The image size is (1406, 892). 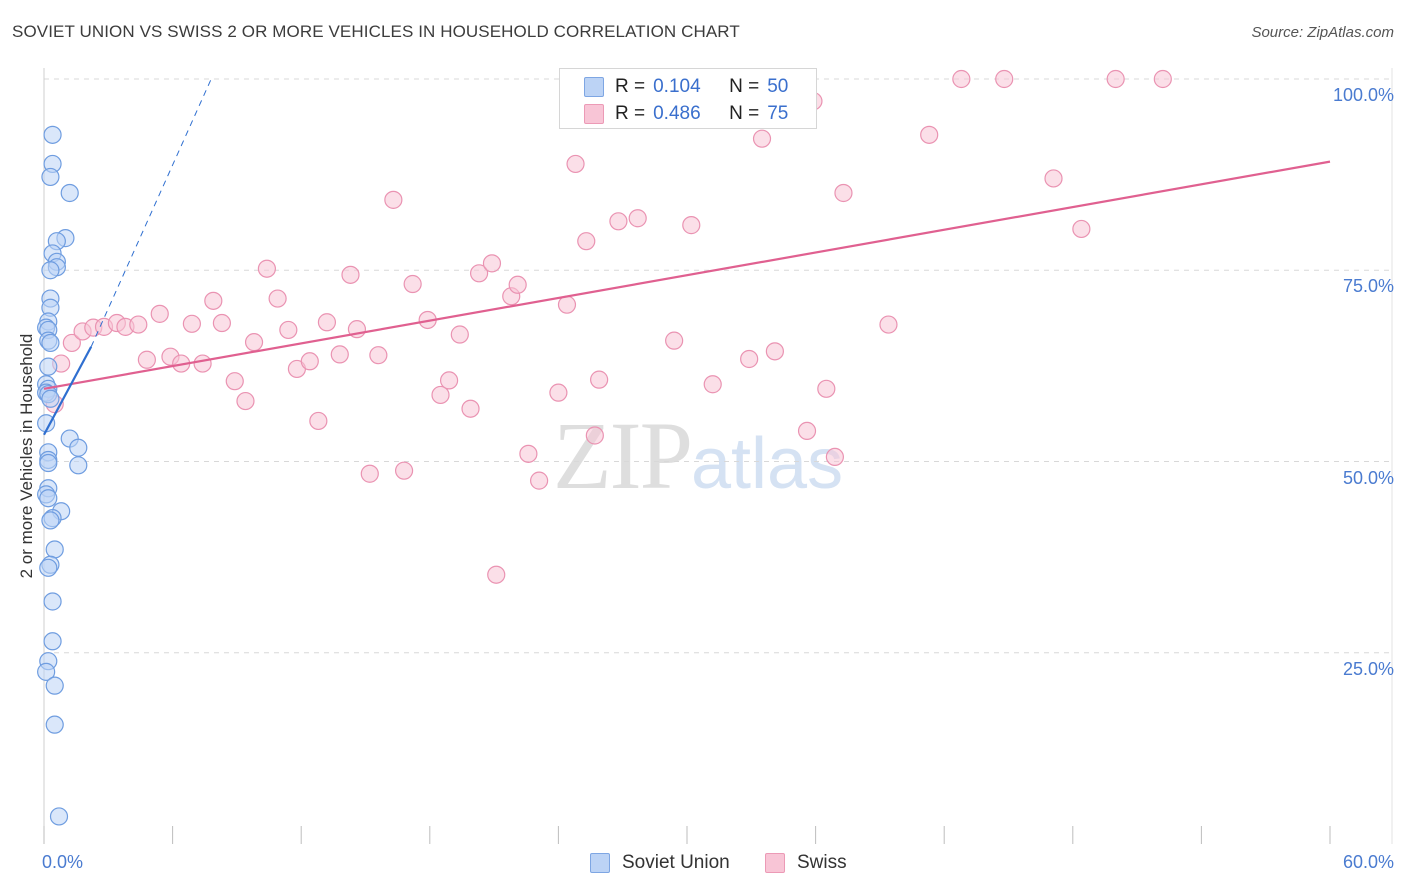 What do you see at coordinates (1368, 286) in the screenshot?
I see `y-tick-label-75: 75.0%` at bounding box center [1368, 286].